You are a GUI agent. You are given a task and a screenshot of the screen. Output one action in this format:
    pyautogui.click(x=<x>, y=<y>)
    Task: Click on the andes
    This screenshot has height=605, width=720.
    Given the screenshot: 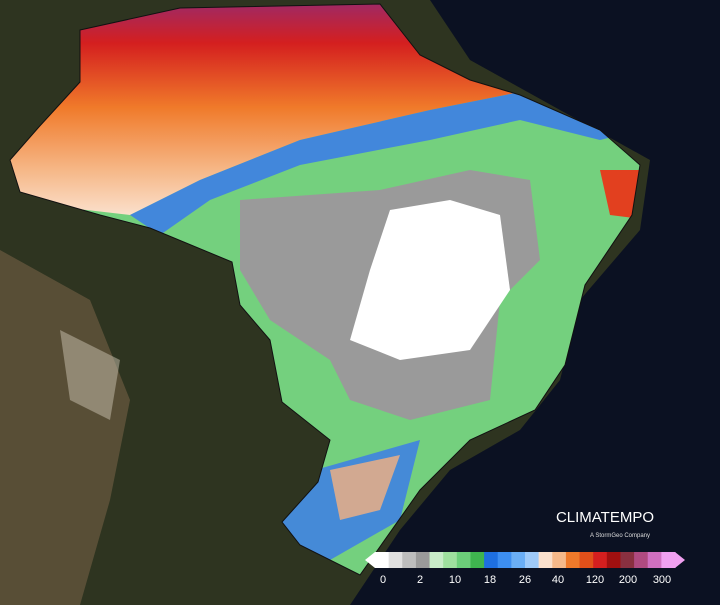 What is the action you would take?
    pyautogui.click(x=65, y=427)
    